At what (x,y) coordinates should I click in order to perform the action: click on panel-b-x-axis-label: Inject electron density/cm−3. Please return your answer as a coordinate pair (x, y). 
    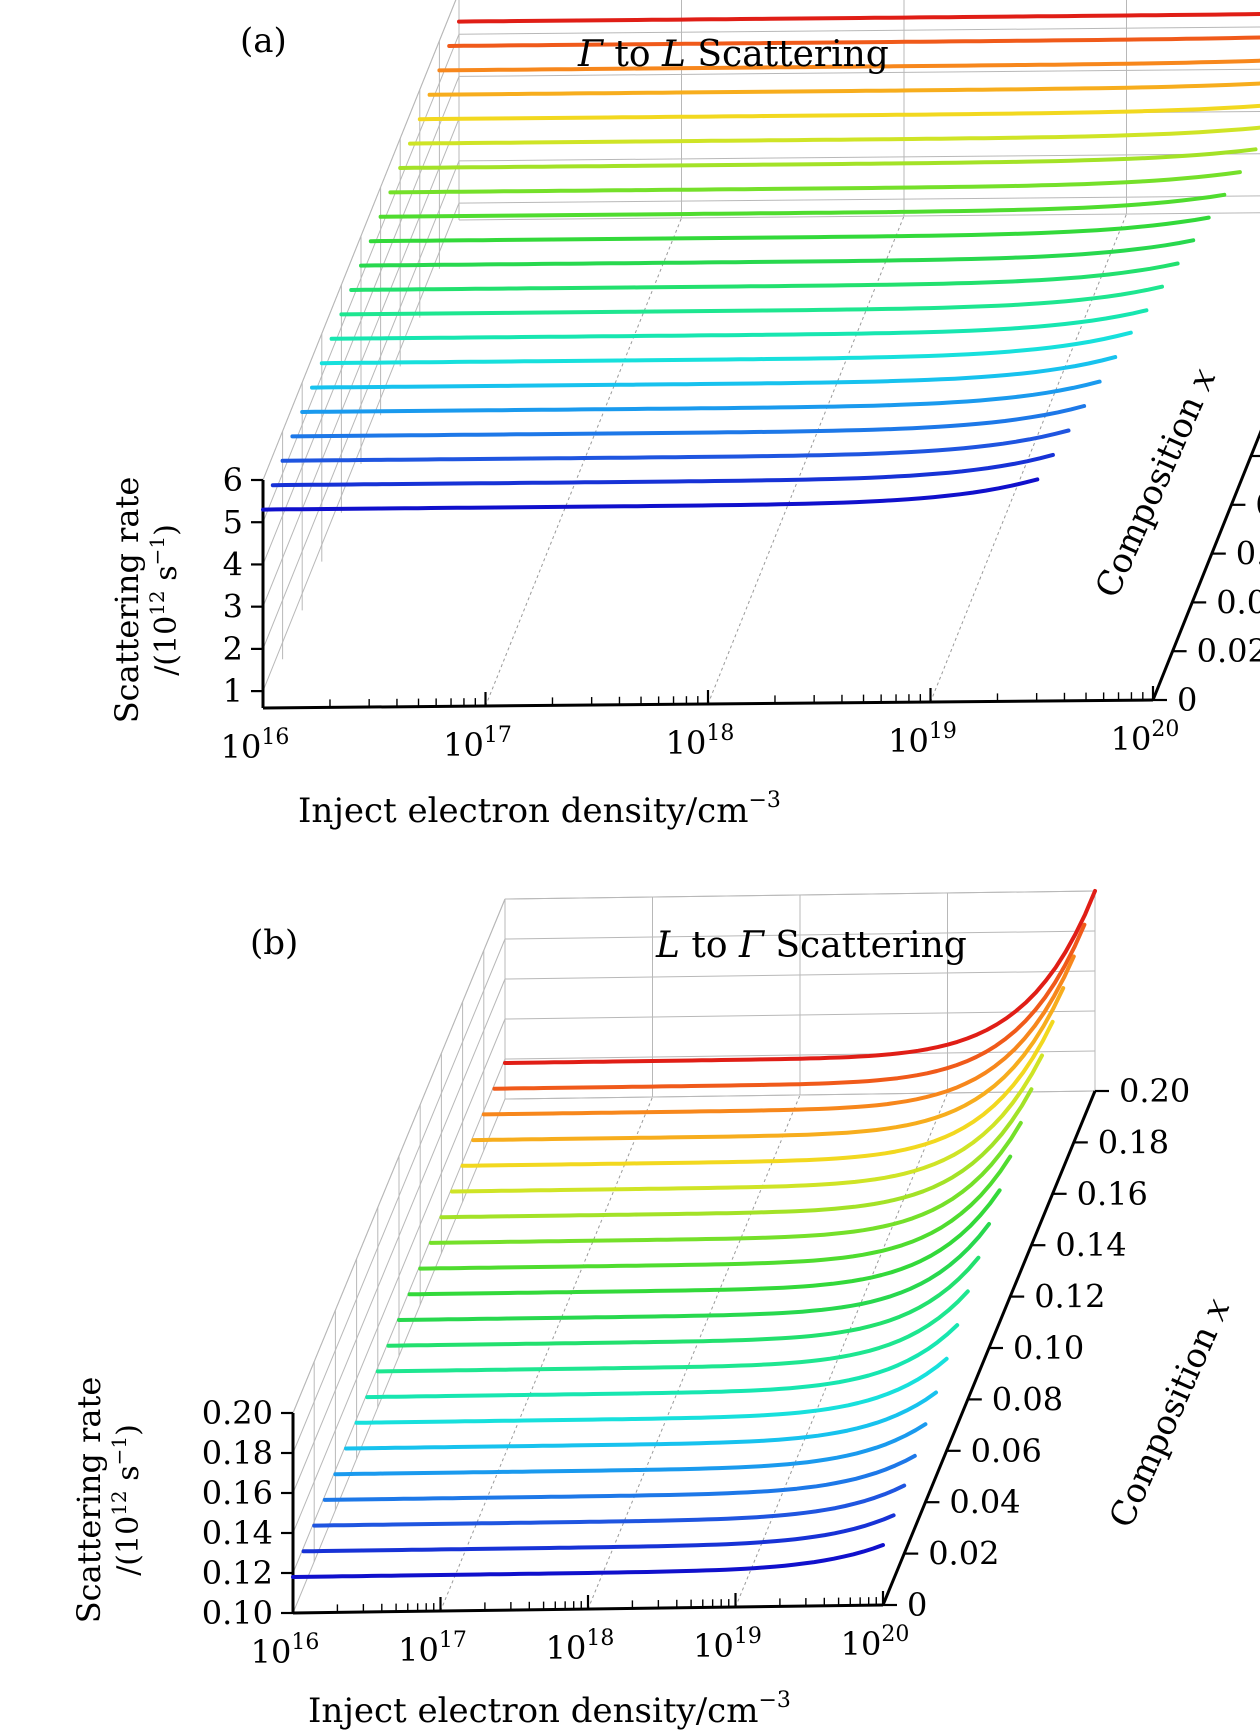
    Looking at the image, I should click on (549, 1709).